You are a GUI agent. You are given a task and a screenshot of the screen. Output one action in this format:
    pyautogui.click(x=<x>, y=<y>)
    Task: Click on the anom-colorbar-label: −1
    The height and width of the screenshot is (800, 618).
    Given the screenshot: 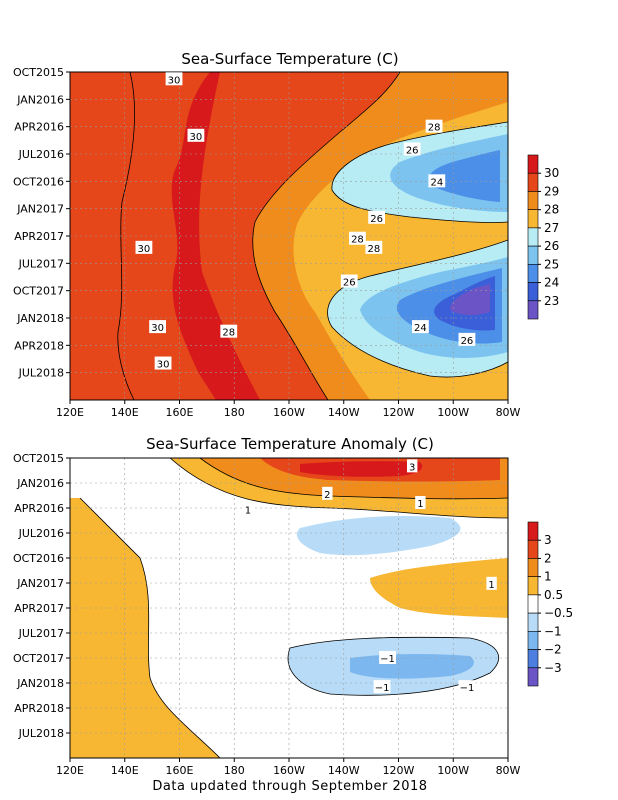 What is the action you would take?
    pyautogui.click(x=553, y=631)
    